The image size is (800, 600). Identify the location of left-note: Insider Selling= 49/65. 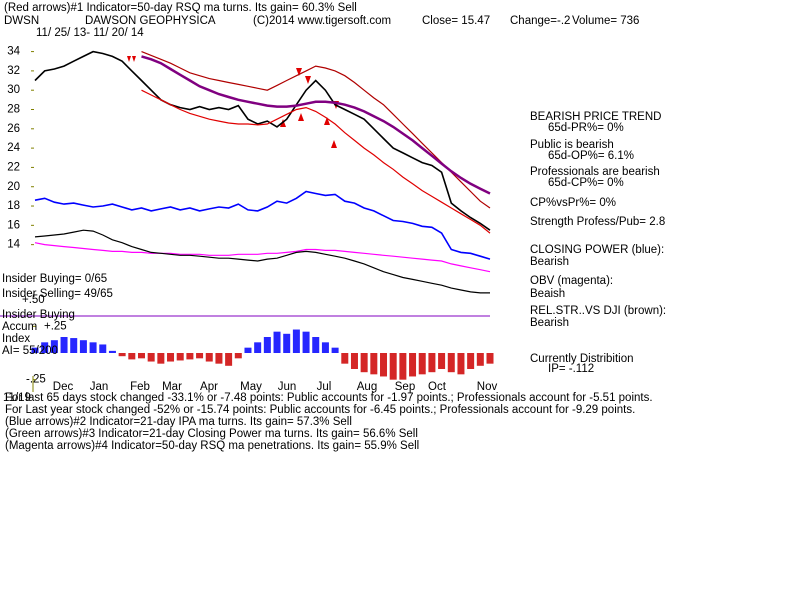
(57, 294).